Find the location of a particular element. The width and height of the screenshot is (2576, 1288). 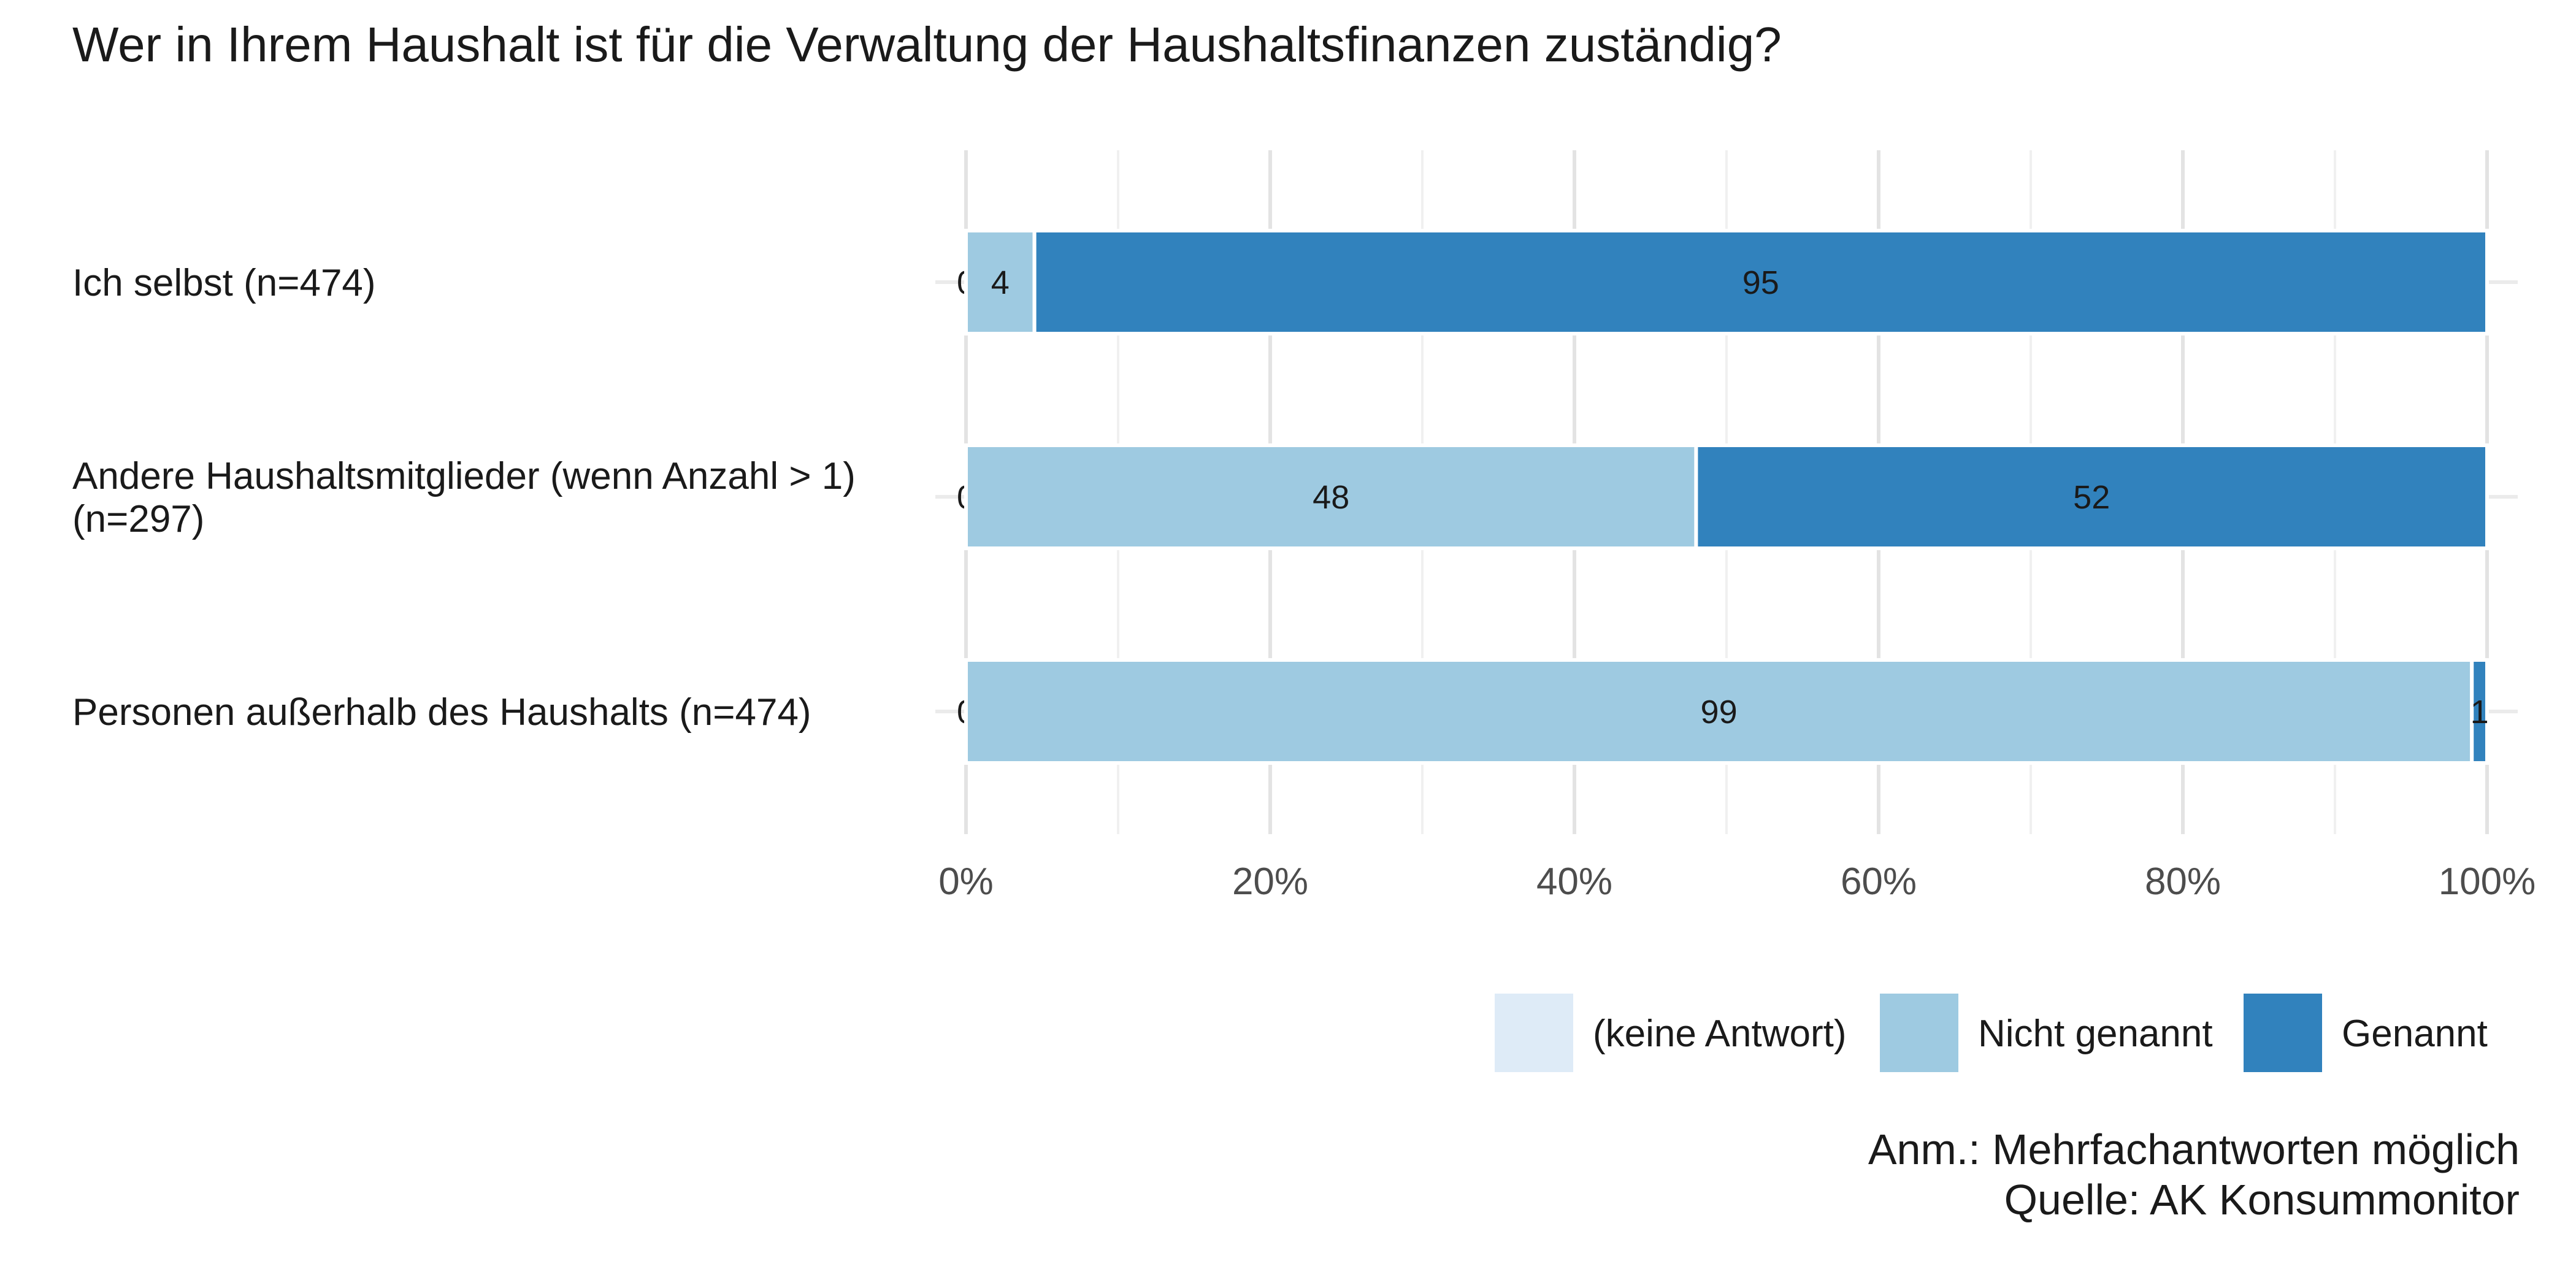

data-label: 4 is located at coordinates (1000, 282).